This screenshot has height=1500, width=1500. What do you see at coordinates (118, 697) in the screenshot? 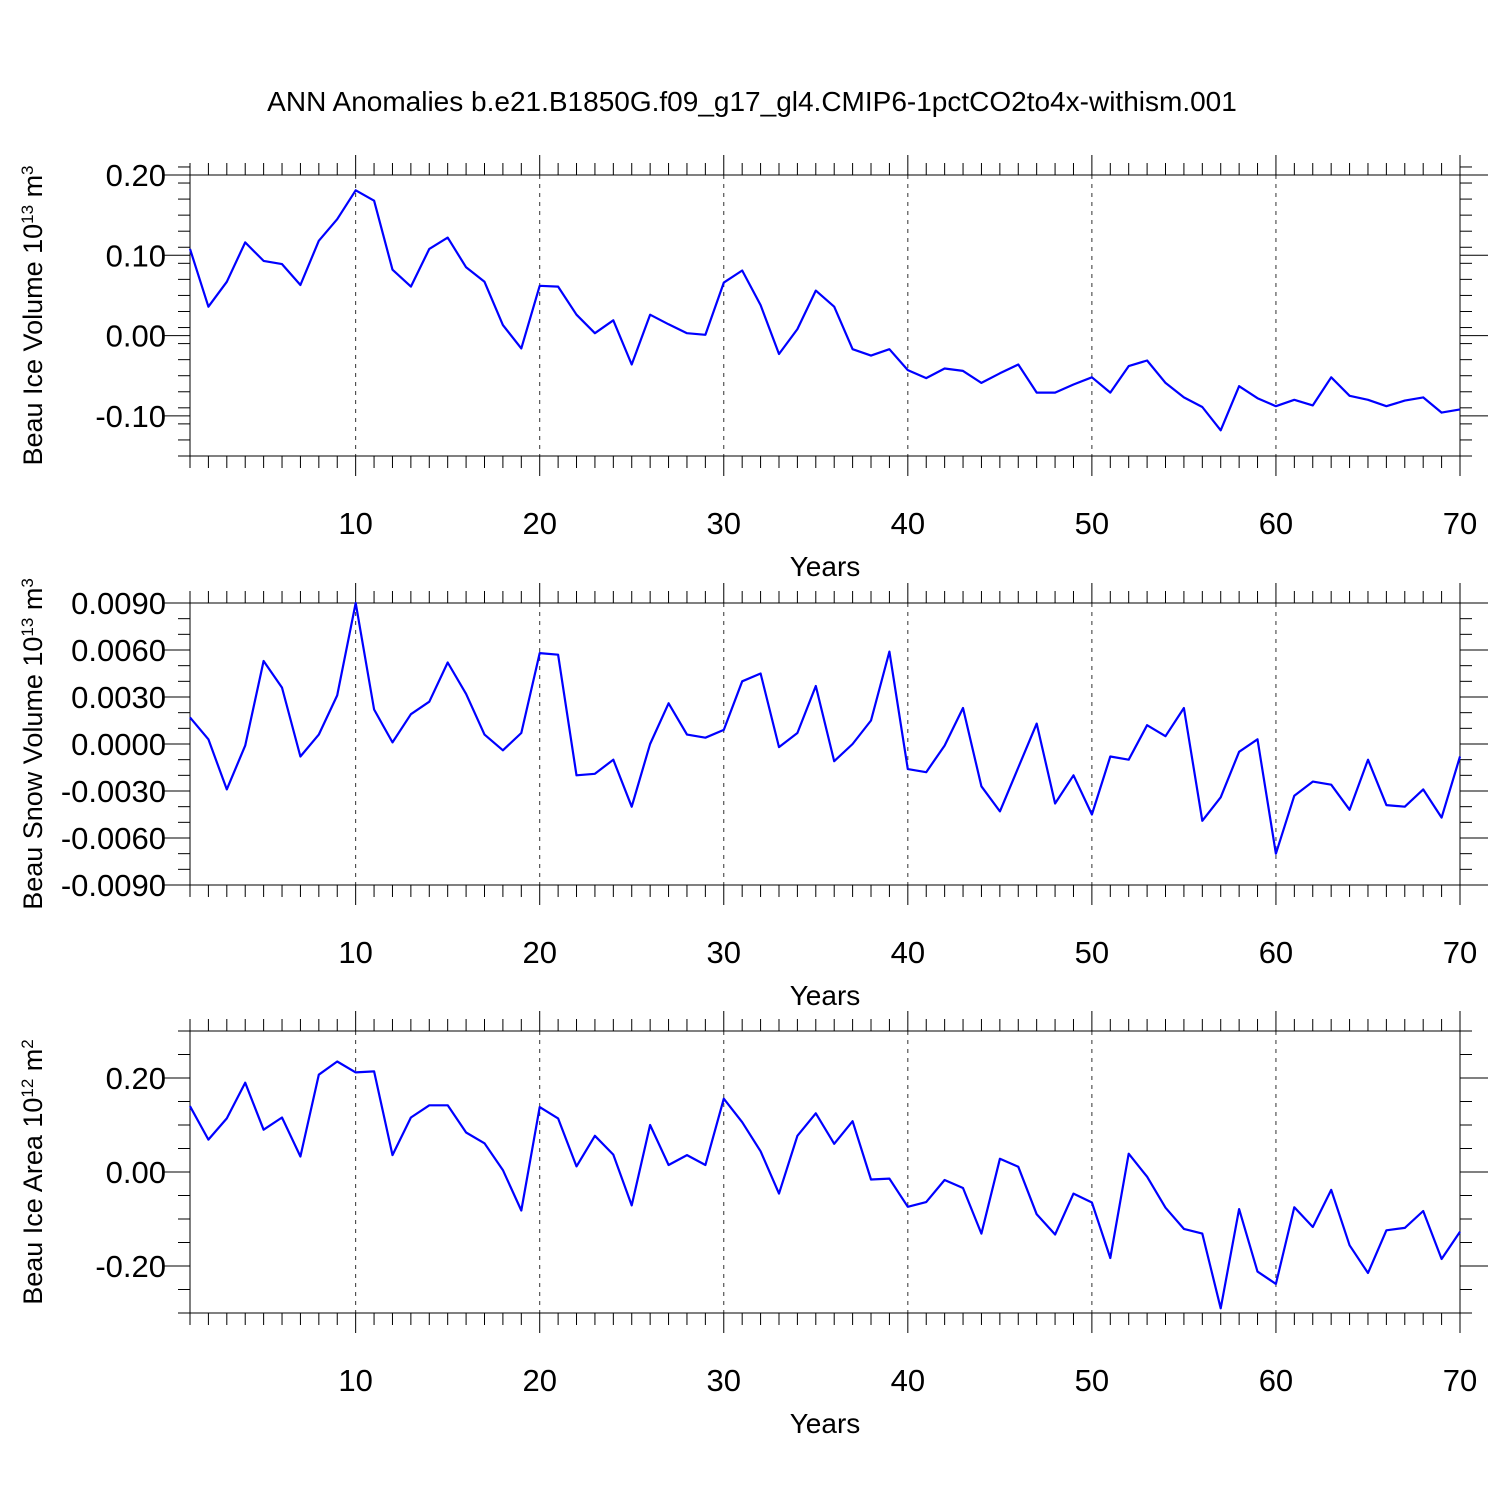
I see `y-tick-label: 0.0030` at bounding box center [118, 697].